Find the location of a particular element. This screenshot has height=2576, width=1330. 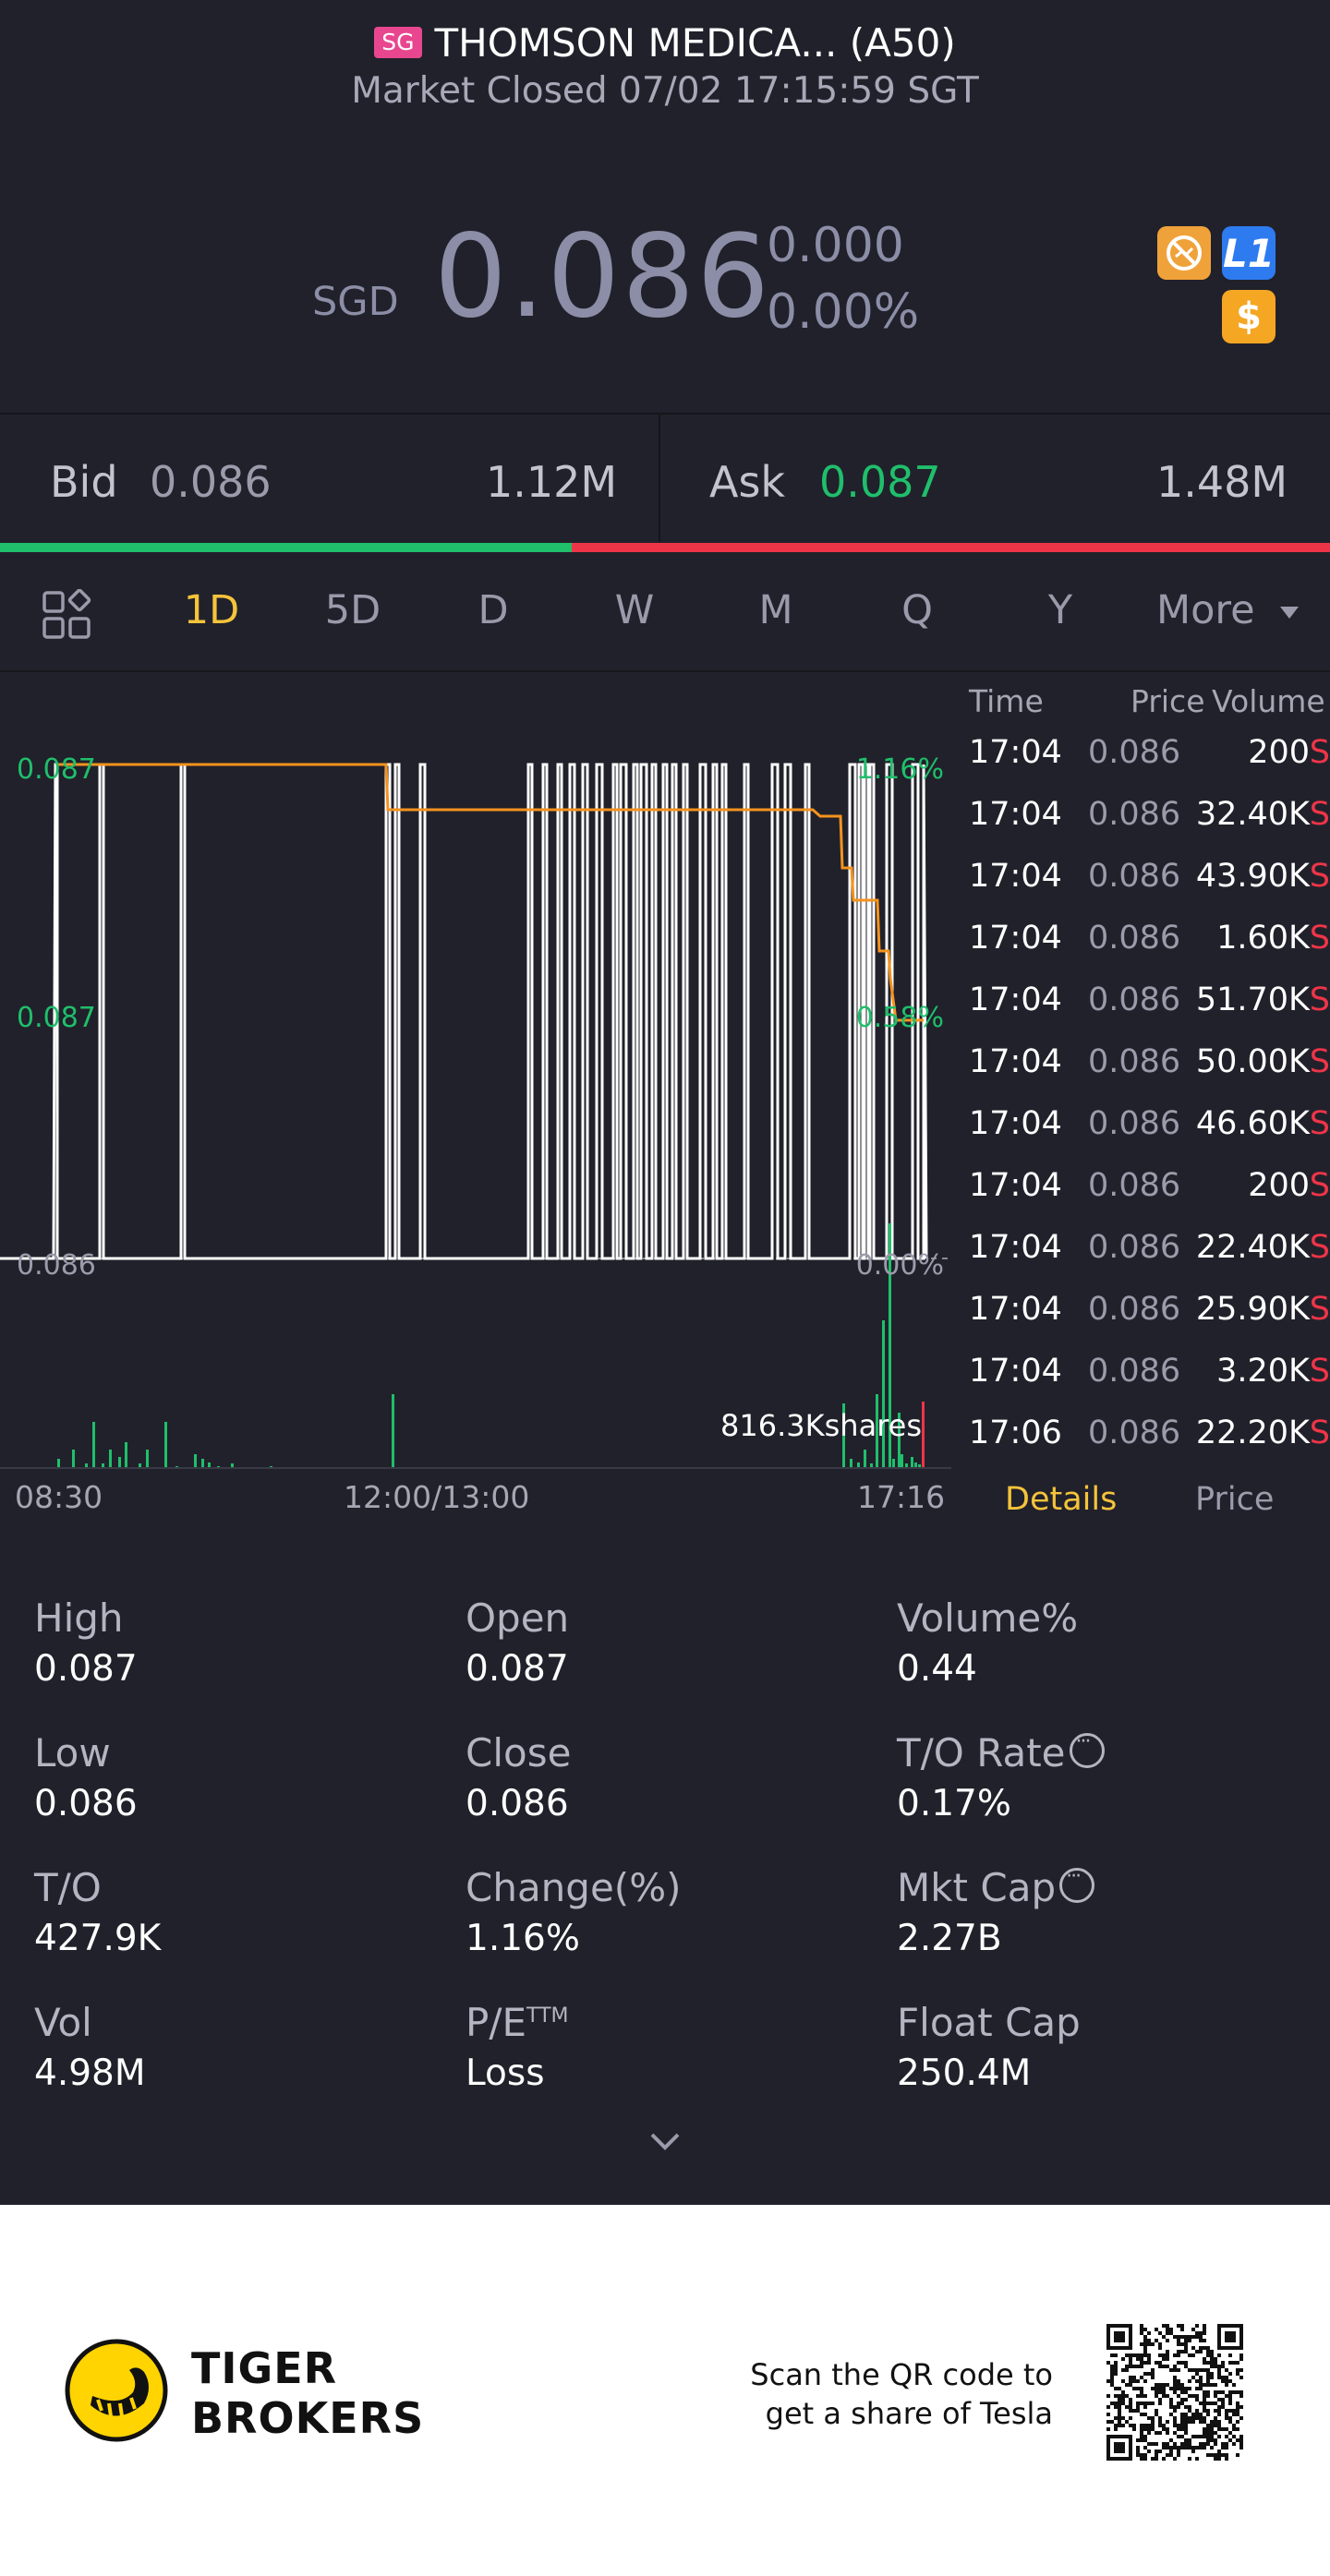

market-status: Market Closed 07/02 17:15:59 SGT is located at coordinates (665, 91).